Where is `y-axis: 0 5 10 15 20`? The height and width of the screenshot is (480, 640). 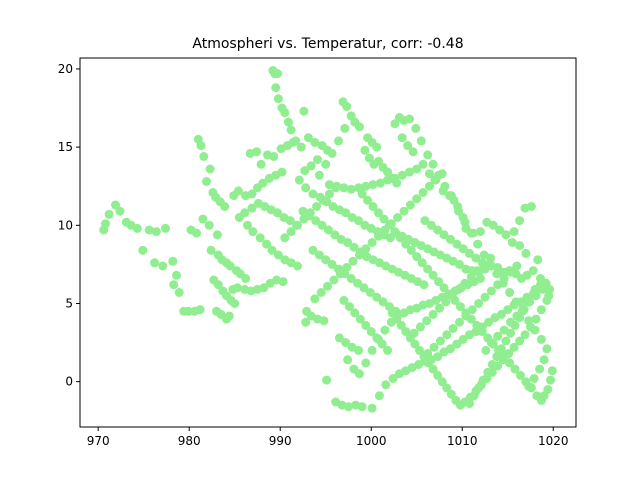
y-axis: 0 5 10 15 20 is located at coordinates (69, 225).